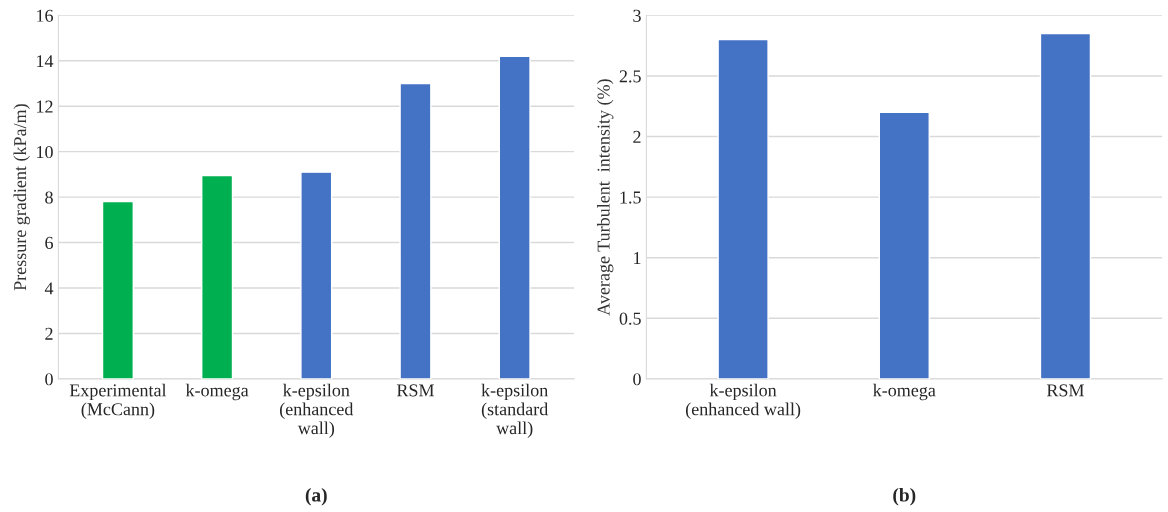  I want to click on y-tick-label: 6, so click(49, 242).